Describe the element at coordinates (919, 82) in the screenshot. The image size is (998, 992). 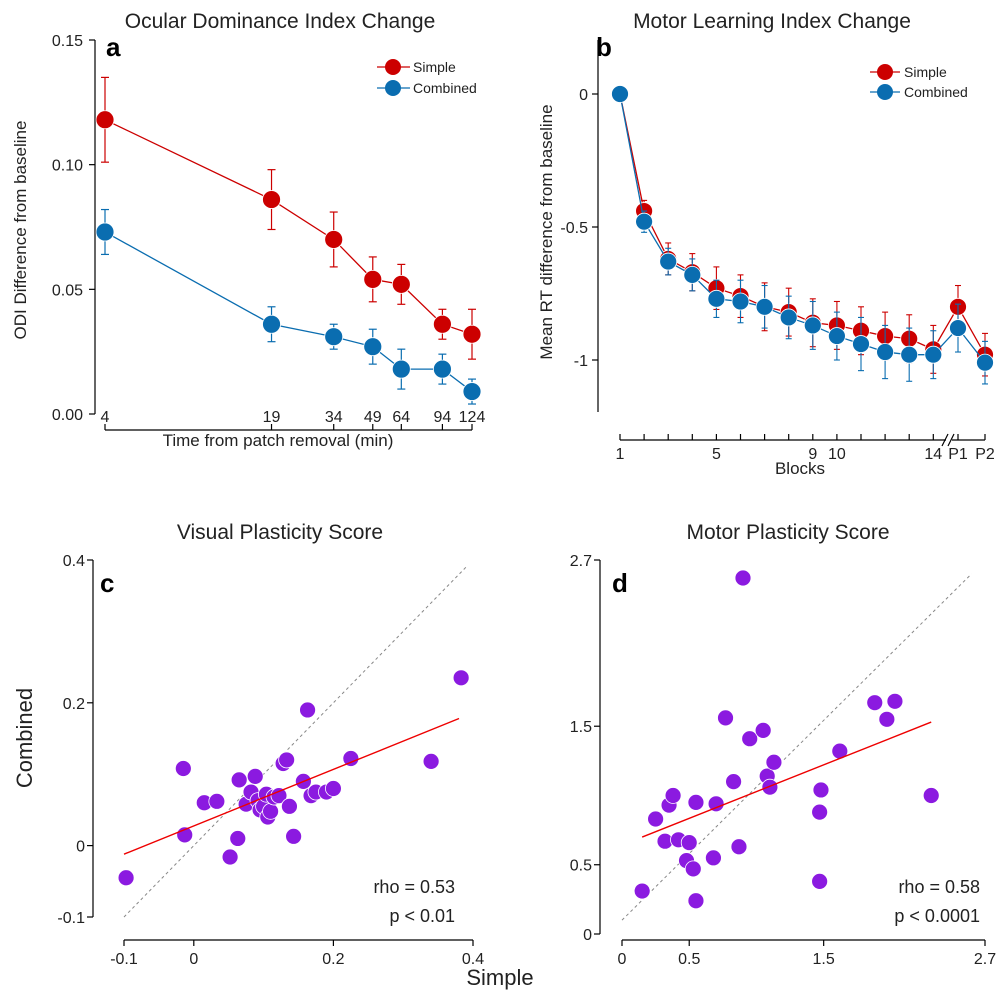
I see `panel-b-legend: Simple Combined` at that location.